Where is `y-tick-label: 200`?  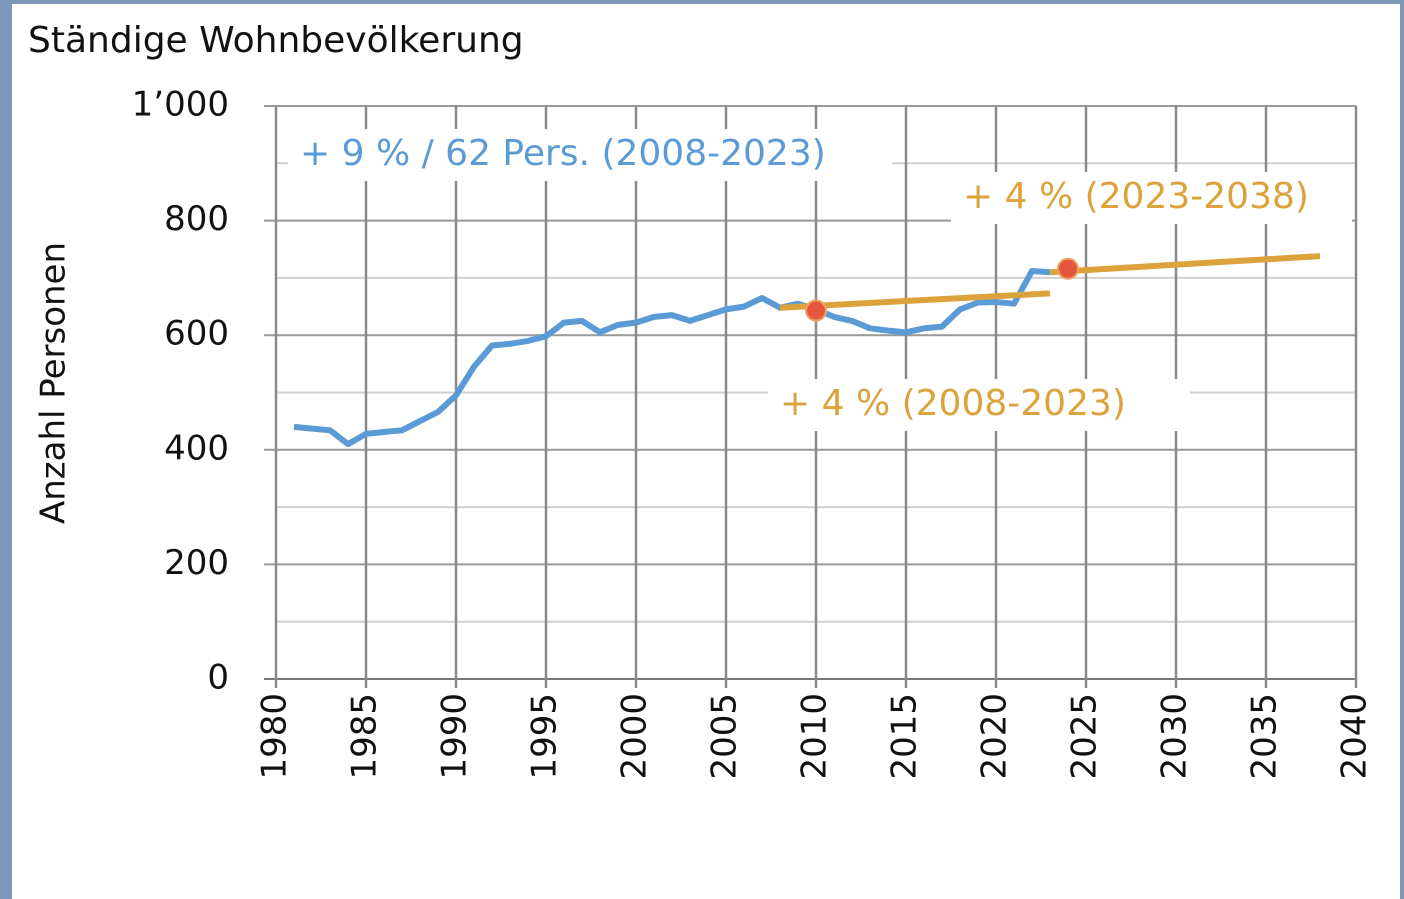
y-tick-label: 200 is located at coordinates (196, 563).